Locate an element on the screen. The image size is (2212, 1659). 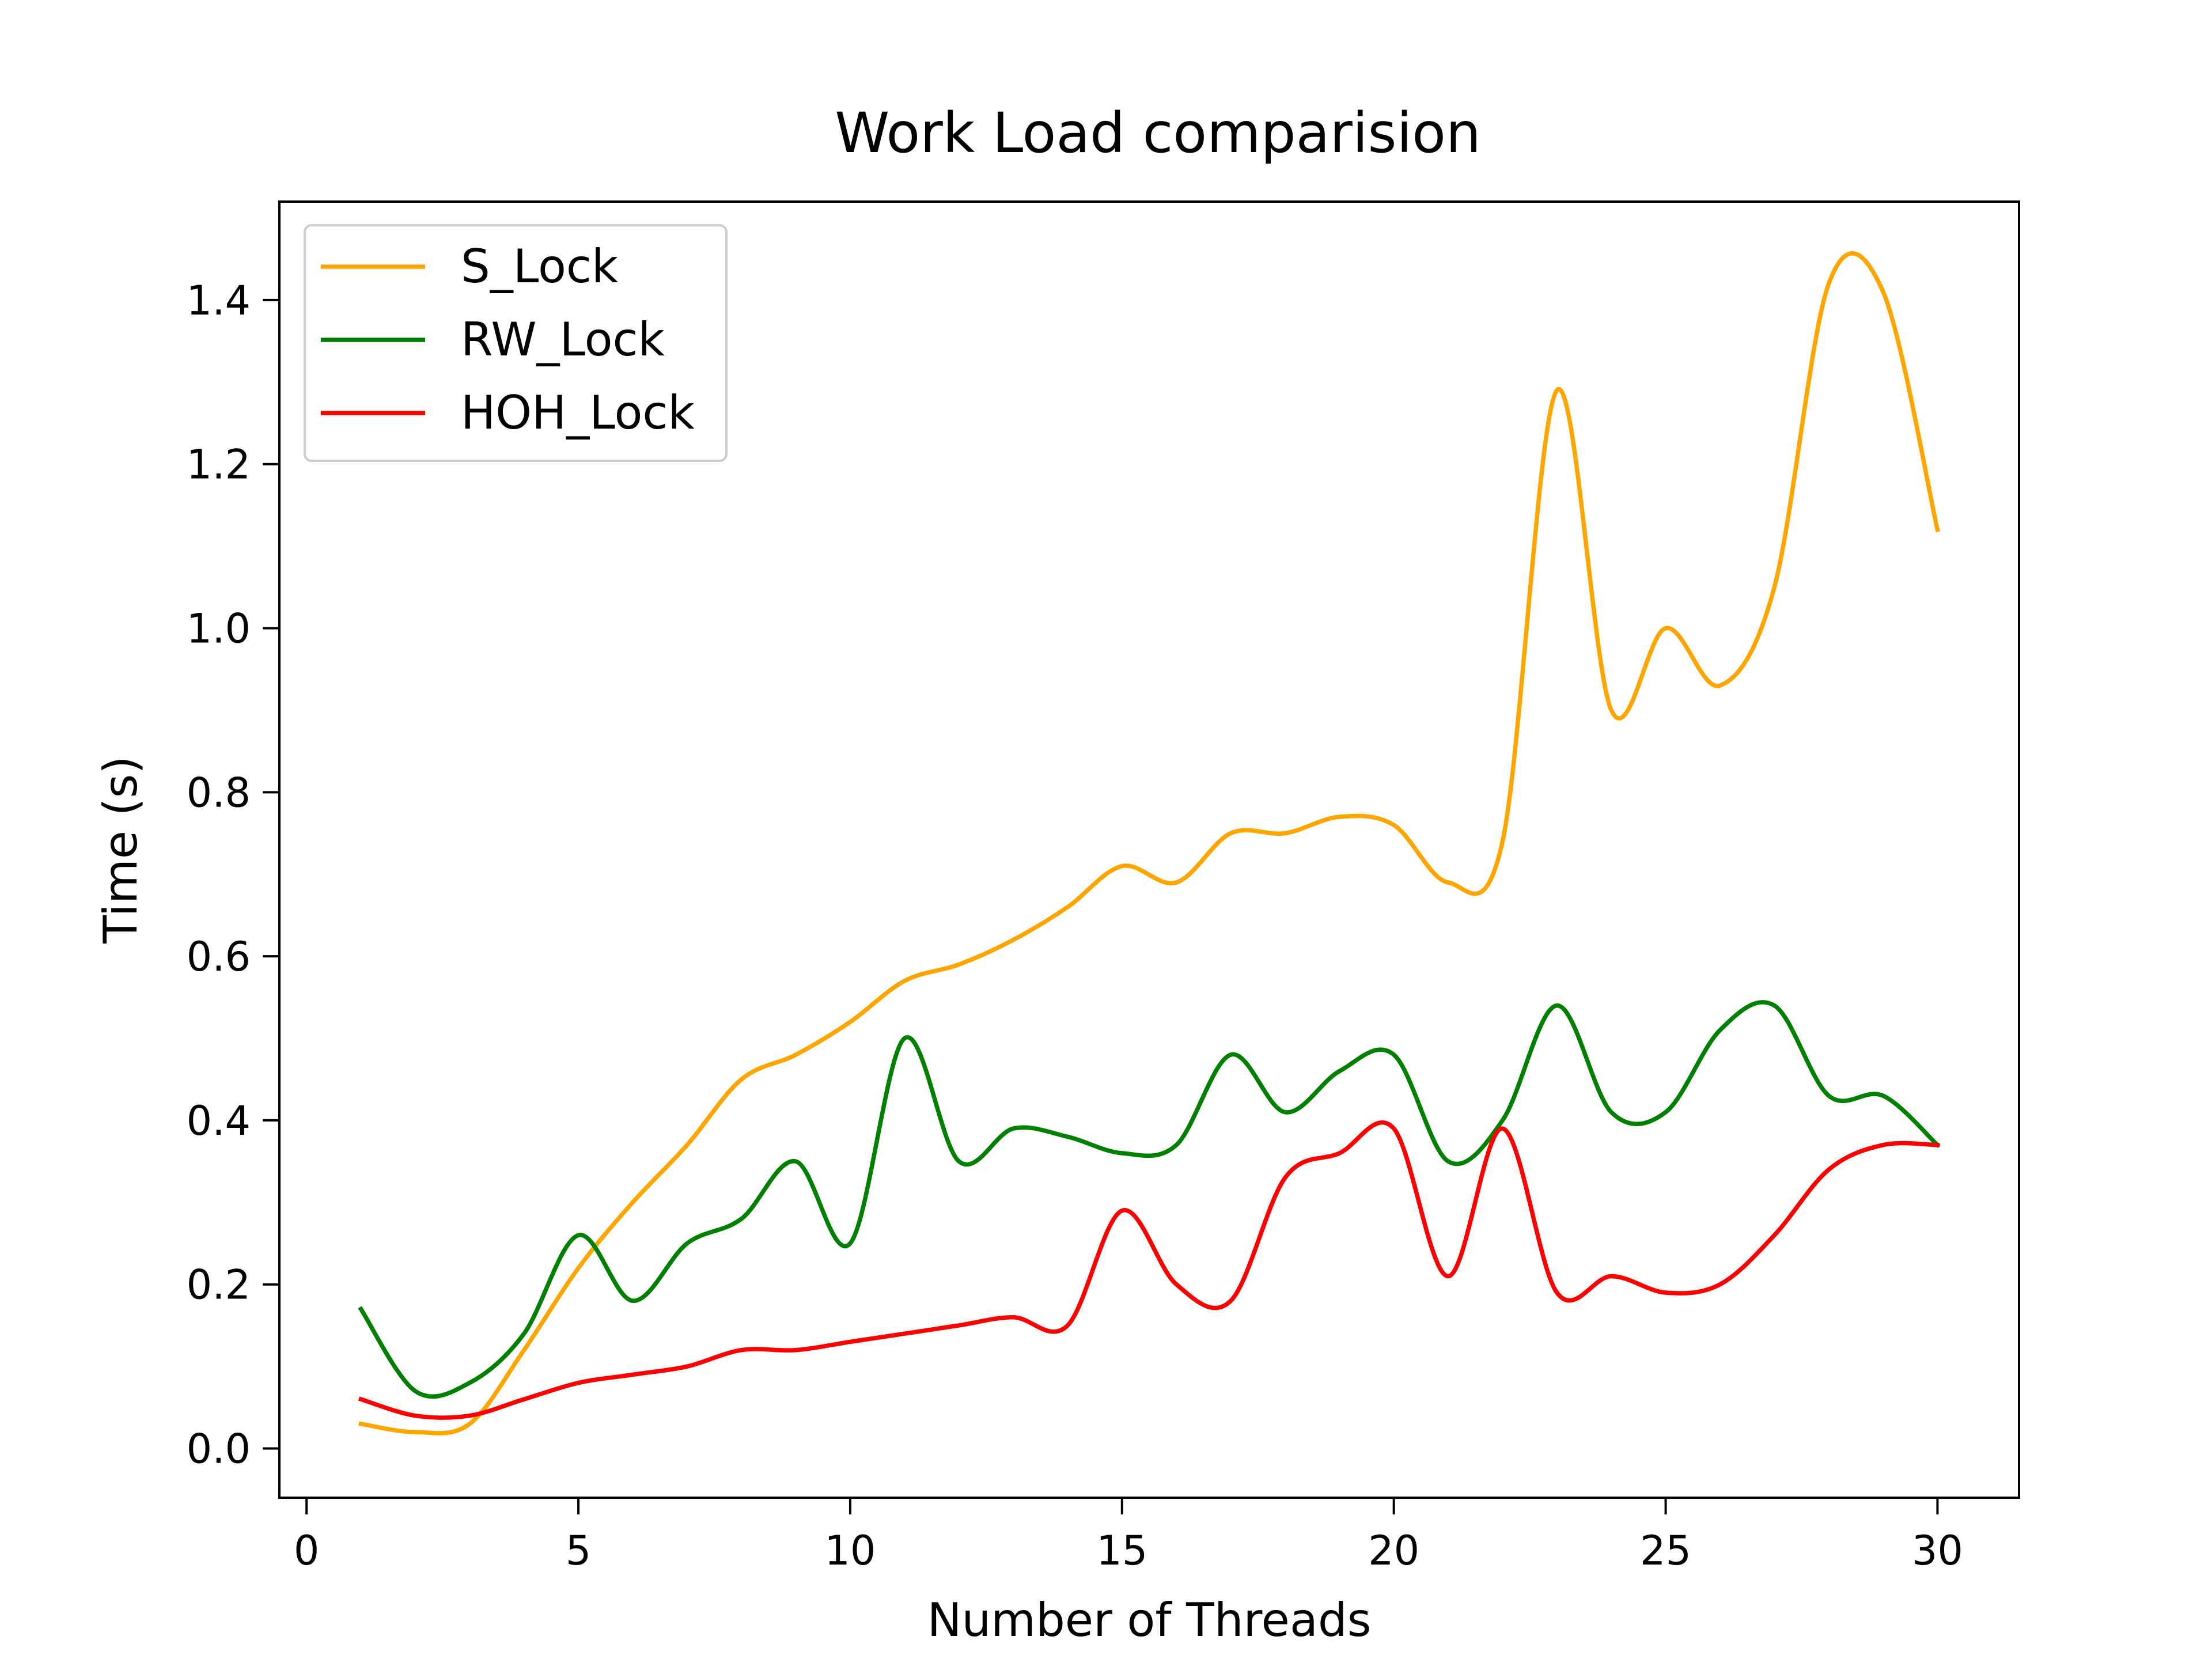
legend-box is located at coordinates (516, 343).